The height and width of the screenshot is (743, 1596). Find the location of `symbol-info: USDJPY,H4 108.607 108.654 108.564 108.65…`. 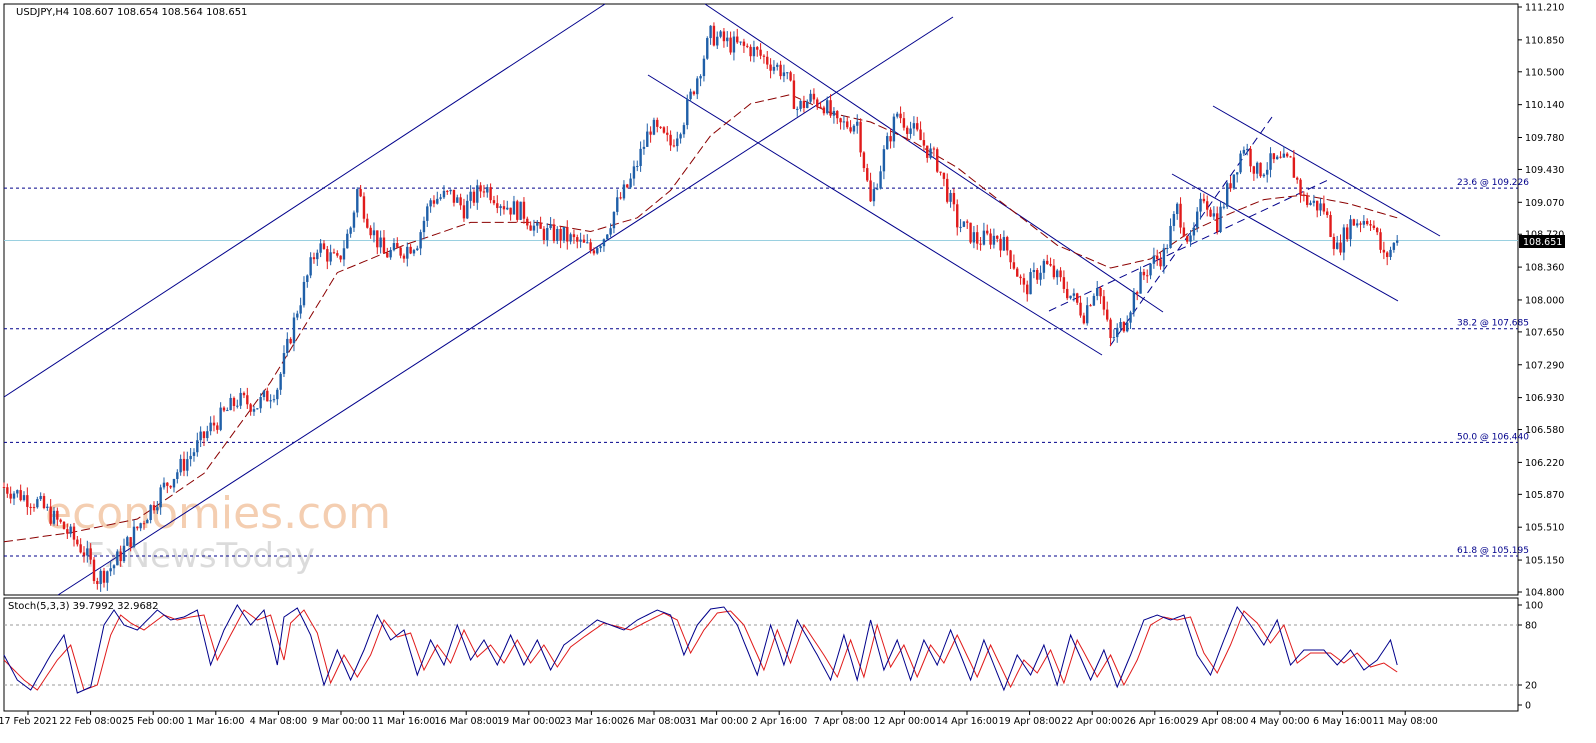

symbol-info: USDJPY,H4 108.607 108.654 108.564 108.65… is located at coordinates (131, 12).